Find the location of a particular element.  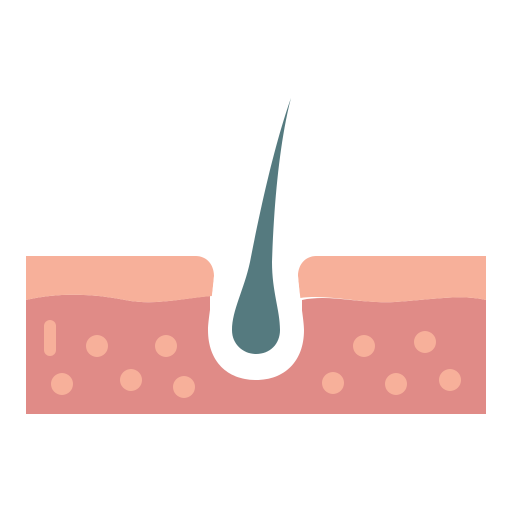

cell-capsule is located at coordinates (50, 338).